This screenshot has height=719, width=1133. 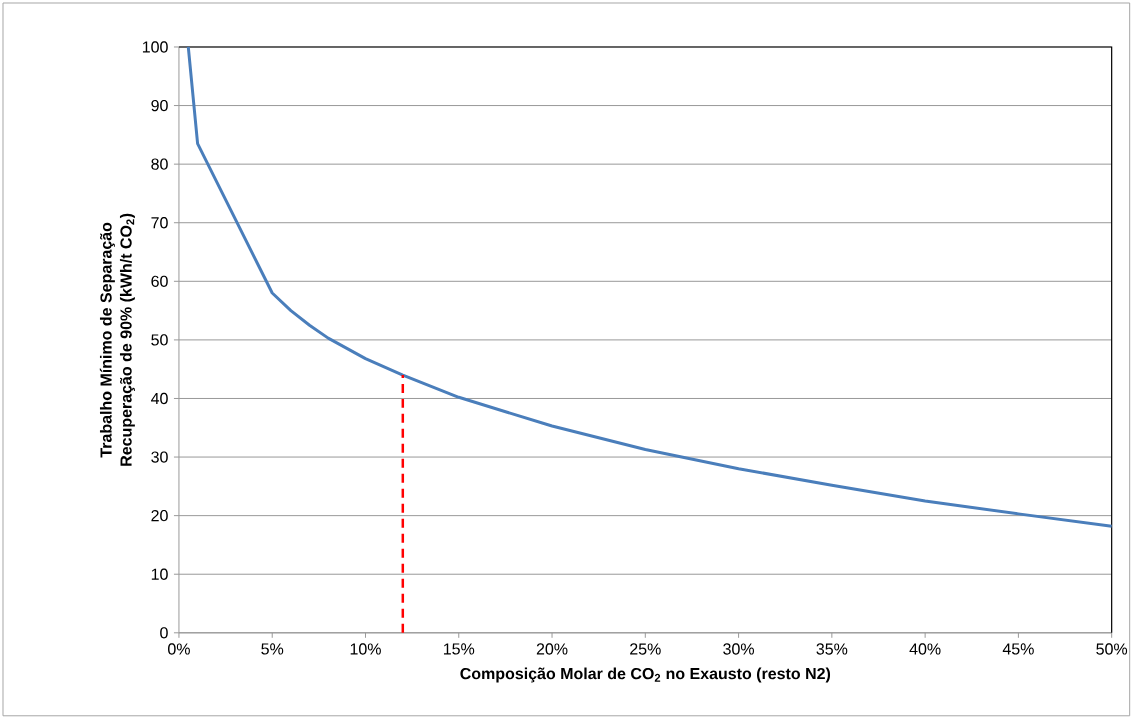 I want to click on x-tick-label: 45%, so click(x=1018, y=649).